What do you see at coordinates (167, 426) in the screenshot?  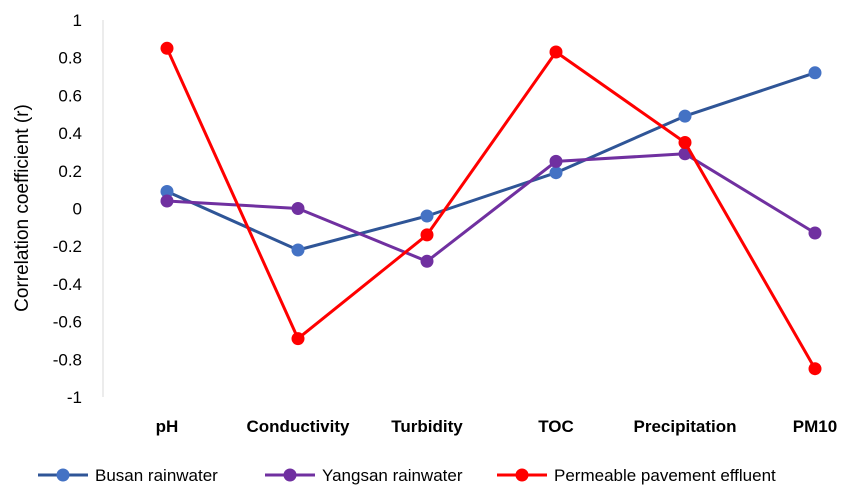 I see `x-category-label: pH` at bounding box center [167, 426].